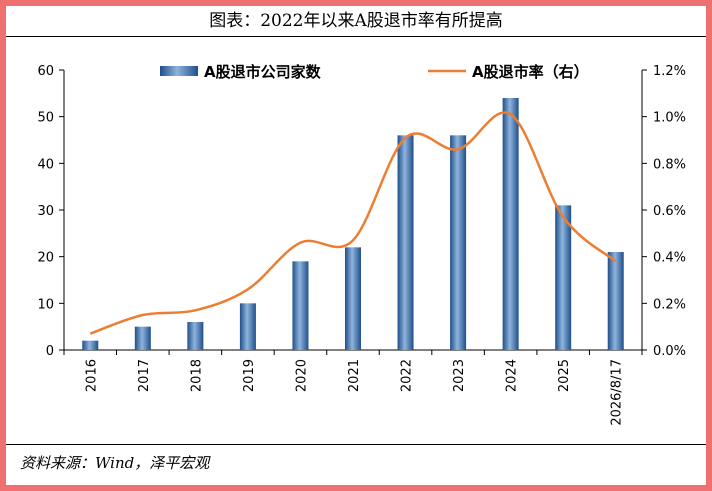 This screenshot has height=491, width=712. Describe the element at coordinates (249, 375) in the screenshot. I see `x-tick-label: 2019` at that location.